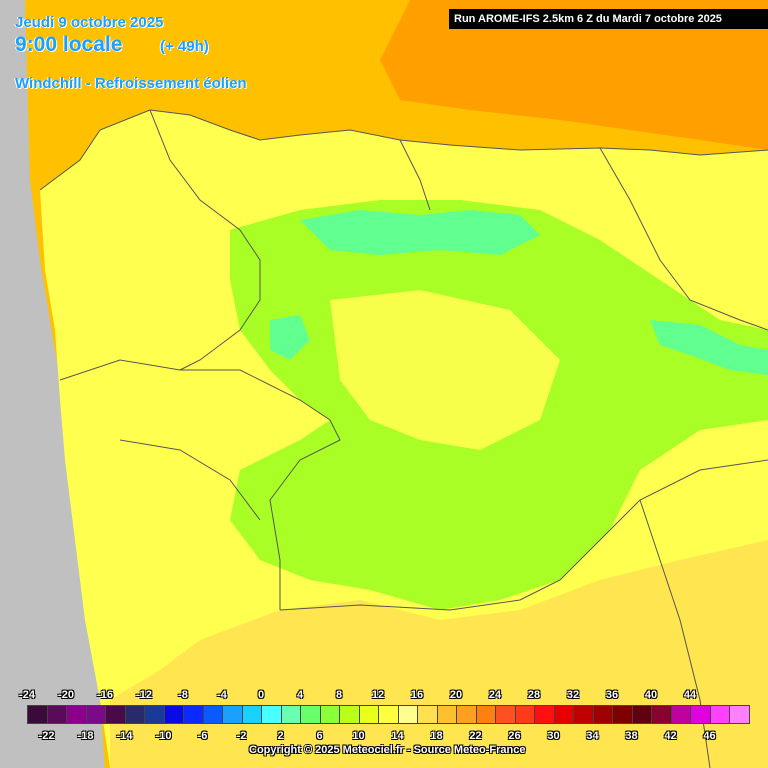 The width and height of the screenshot is (768, 768). What do you see at coordinates (241, 736) in the screenshot?
I see `legend-label-bottom: -2` at bounding box center [241, 736].